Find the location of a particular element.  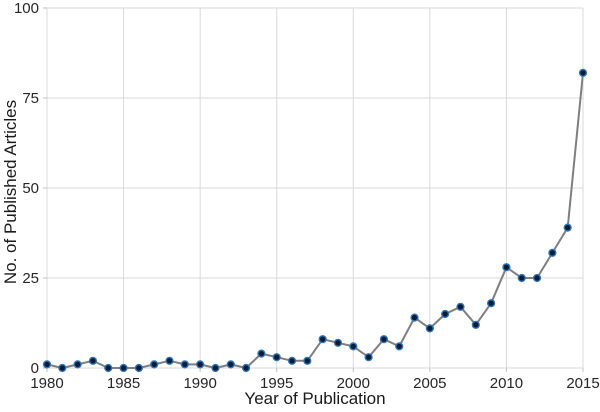

x-axis-title: Year of Publication is located at coordinates (314, 398).